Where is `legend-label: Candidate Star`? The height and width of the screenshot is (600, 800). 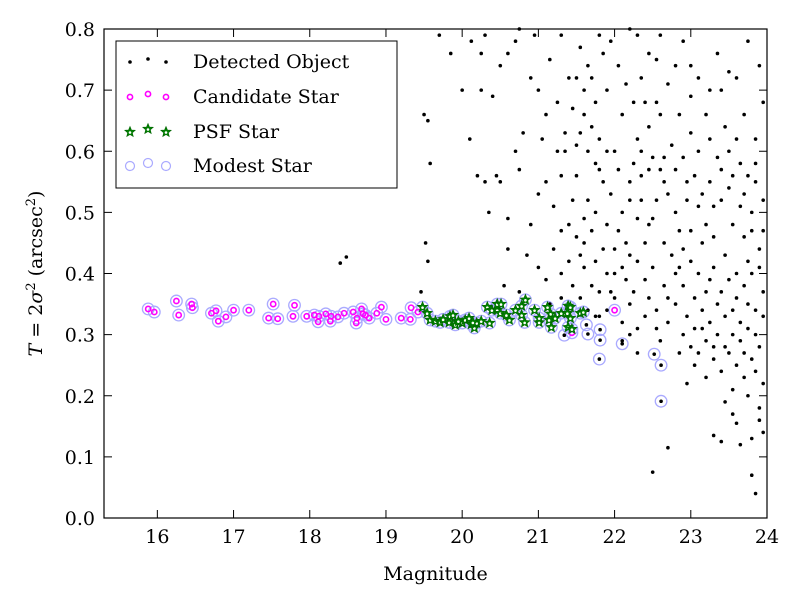
legend-label: Candidate Star is located at coordinates (266, 97).